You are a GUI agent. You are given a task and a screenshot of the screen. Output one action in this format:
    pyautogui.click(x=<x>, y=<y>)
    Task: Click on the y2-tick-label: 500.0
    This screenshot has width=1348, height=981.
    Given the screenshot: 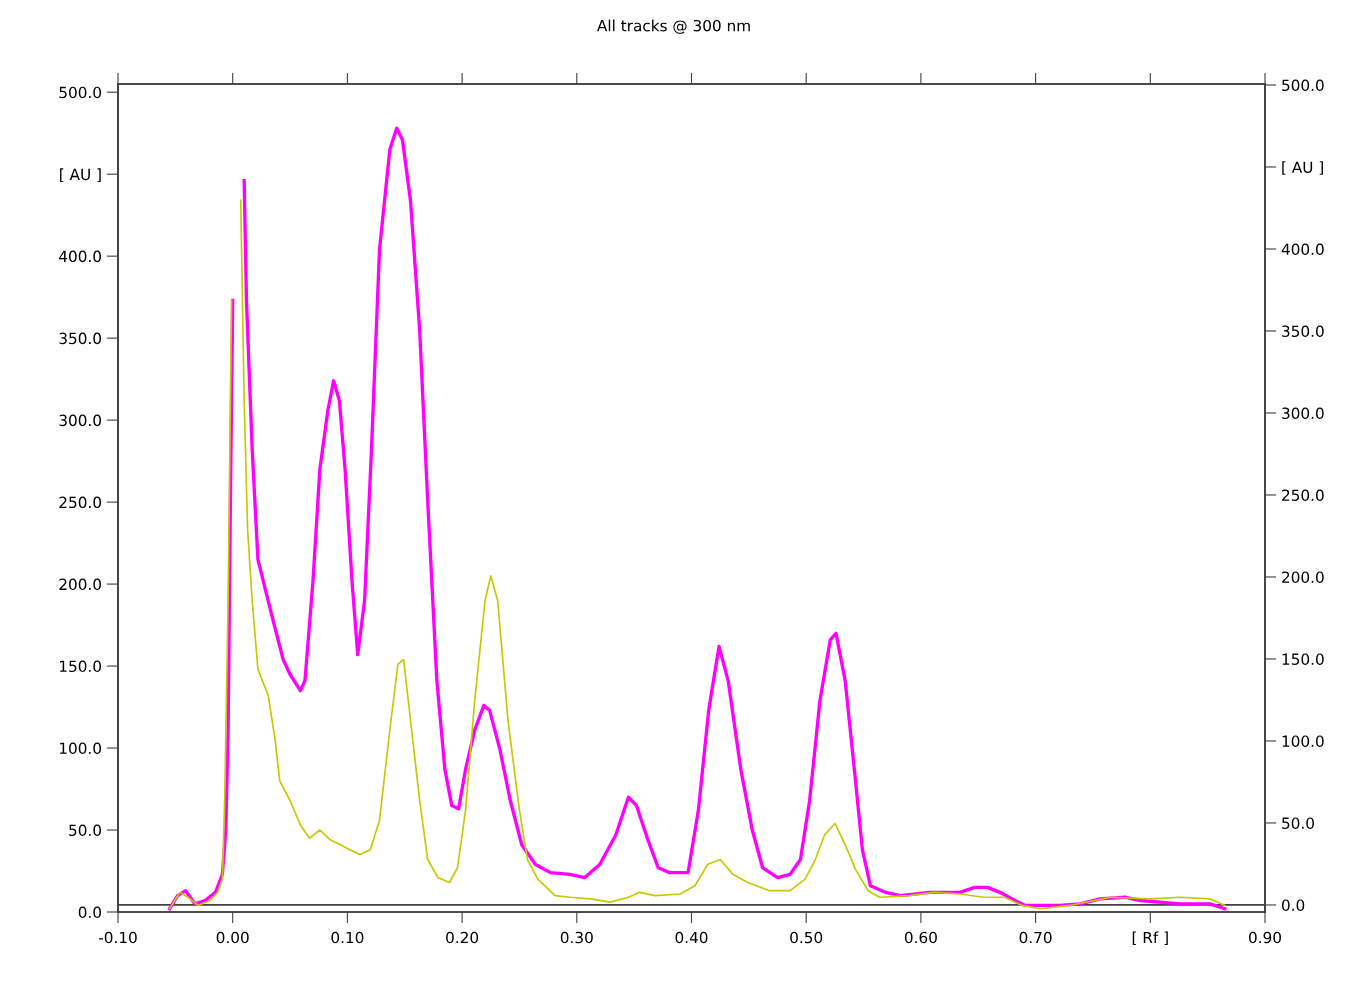 What is the action you would take?
    pyautogui.click(x=1303, y=85)
    